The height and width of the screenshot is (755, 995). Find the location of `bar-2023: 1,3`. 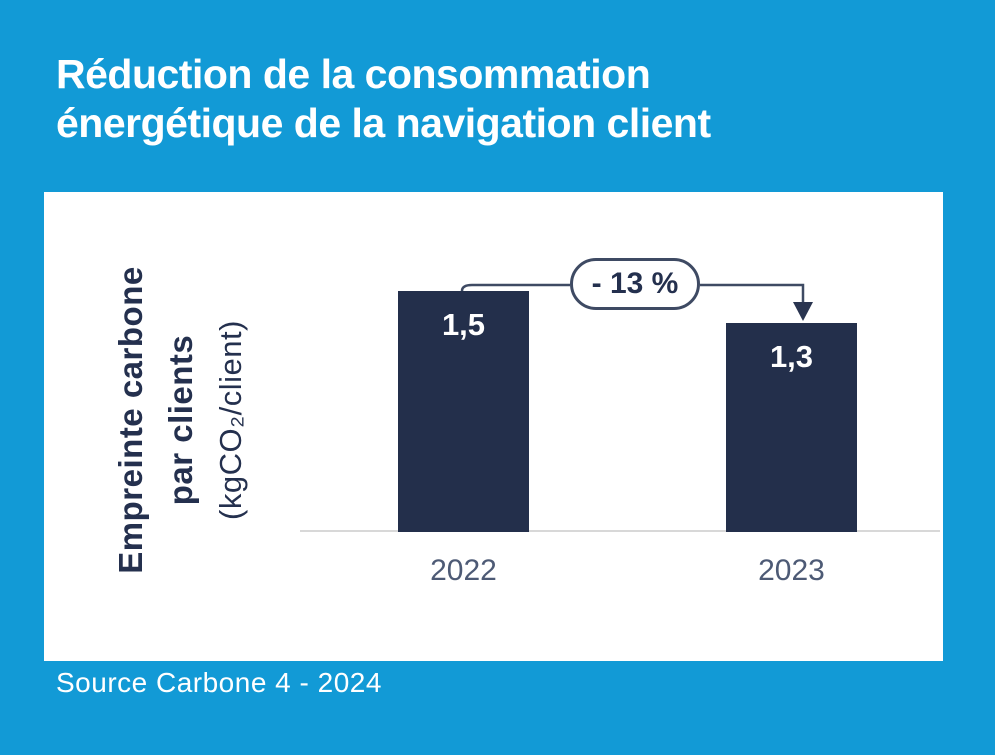

bar-2023: 1,3 is located at coordinates (791, 427).